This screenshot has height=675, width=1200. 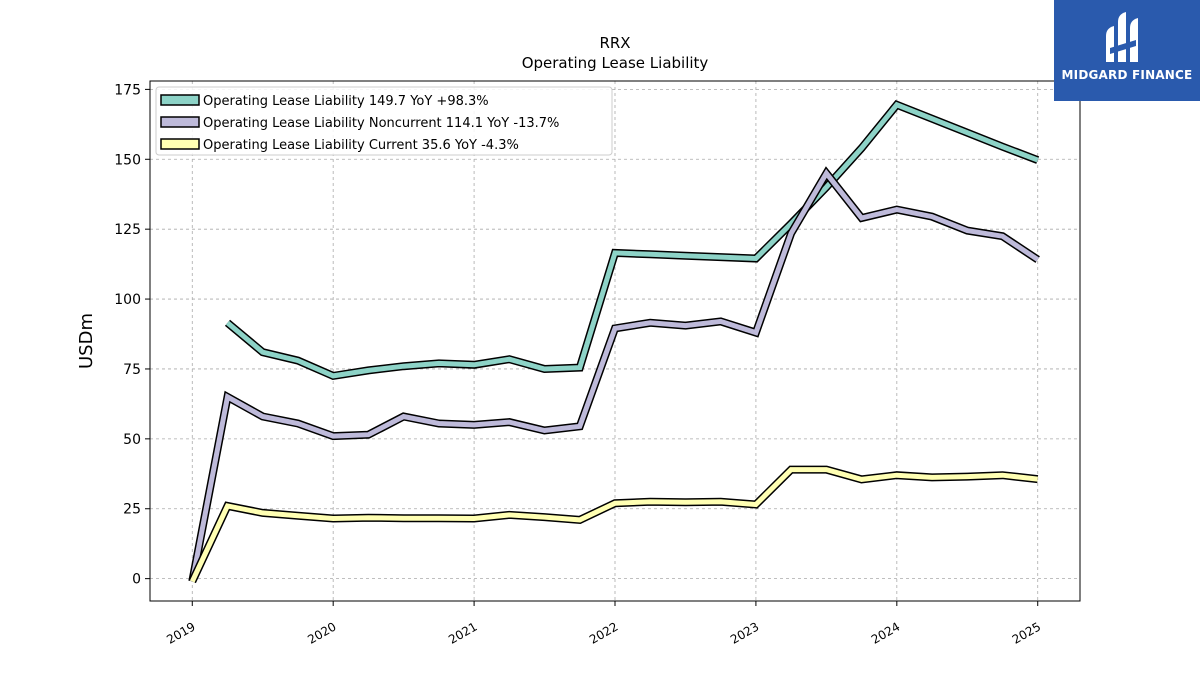 I want to click on y-tick-label: 25, so click(x=132, y=510).